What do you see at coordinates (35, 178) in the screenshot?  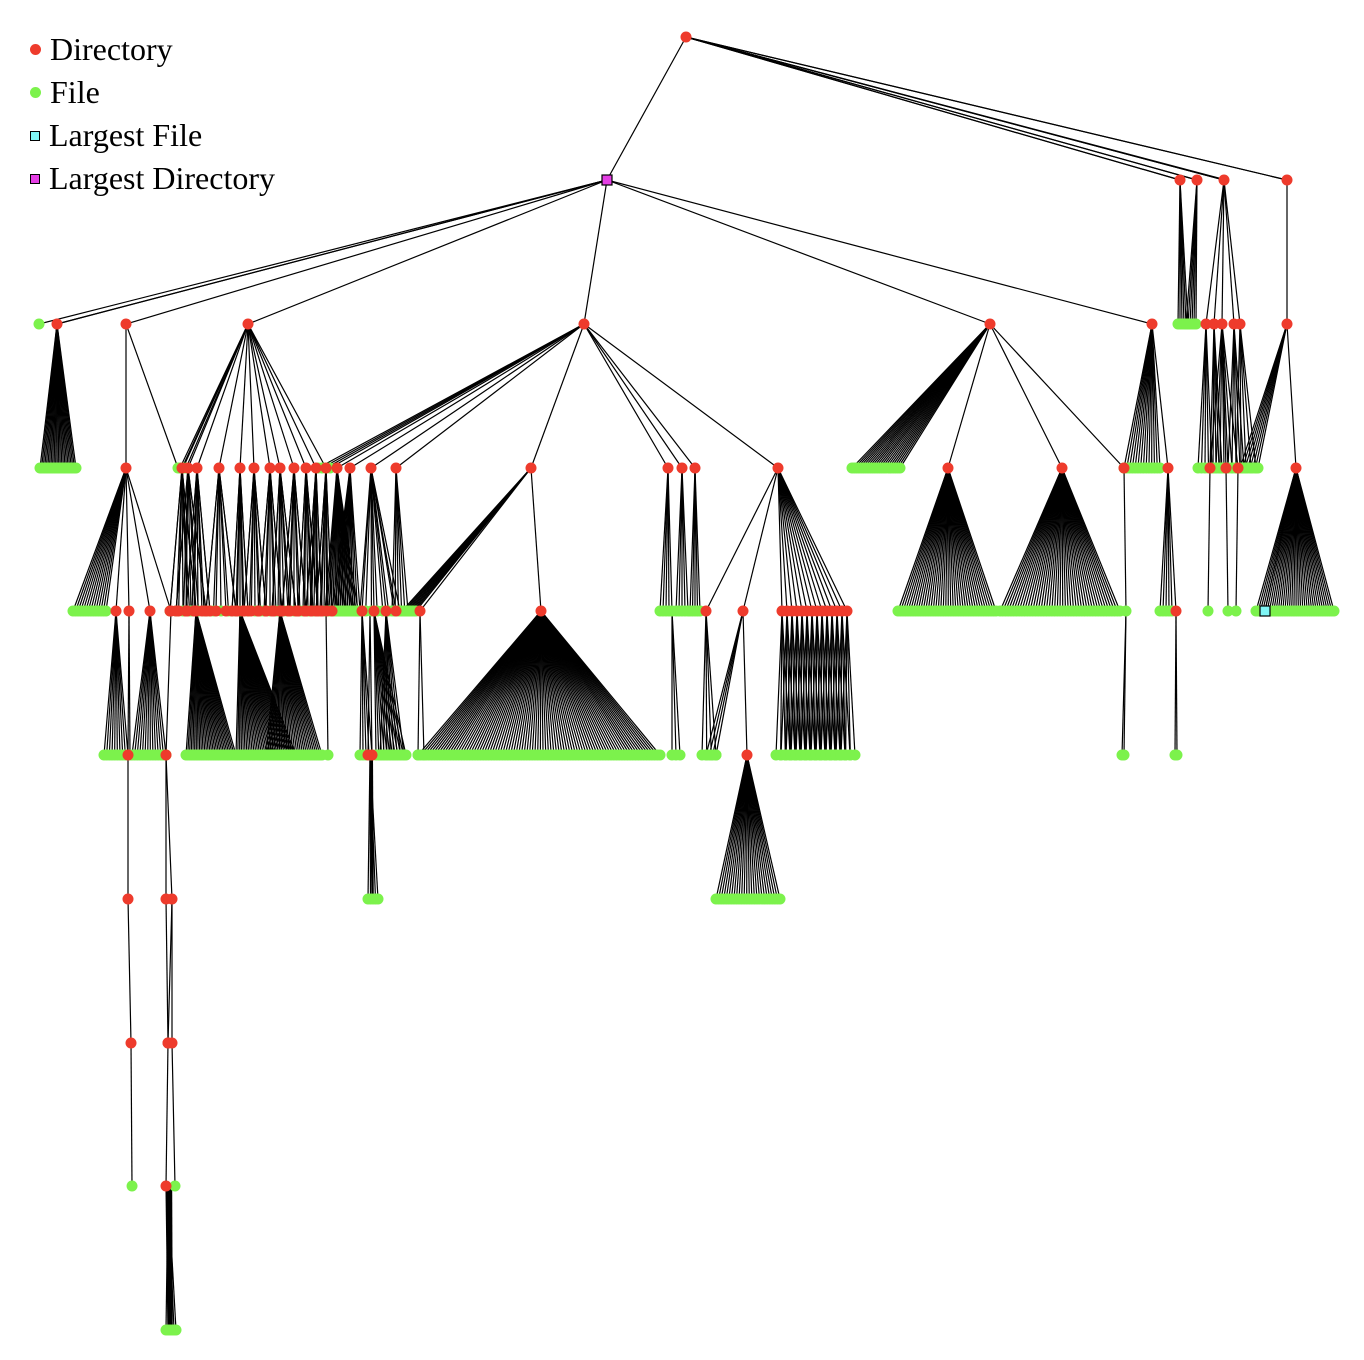 I see `magenta-square-icon` at bounding box center [35, 178].